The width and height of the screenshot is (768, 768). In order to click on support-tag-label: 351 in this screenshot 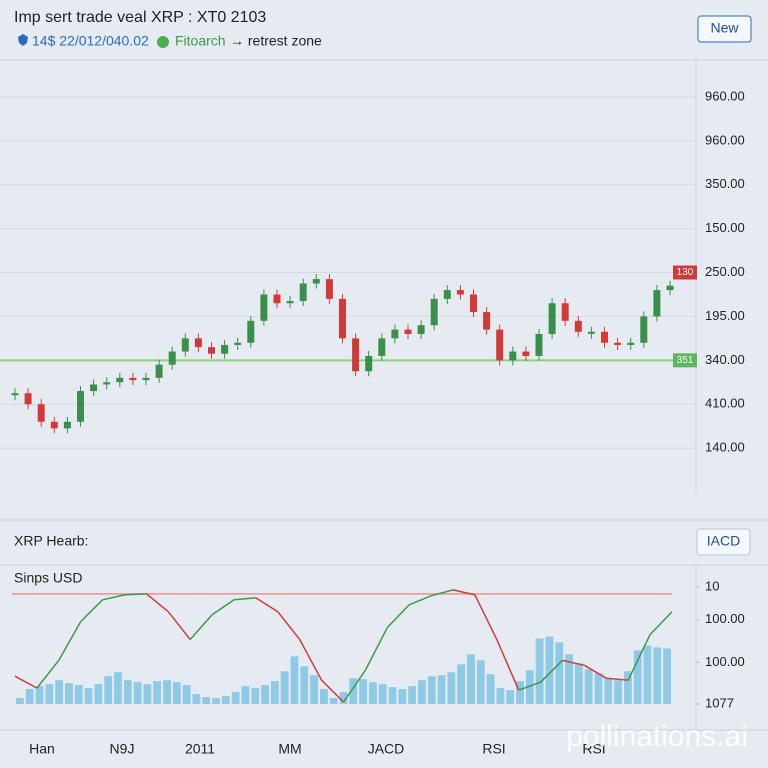, I will do `click(685, 360)`.